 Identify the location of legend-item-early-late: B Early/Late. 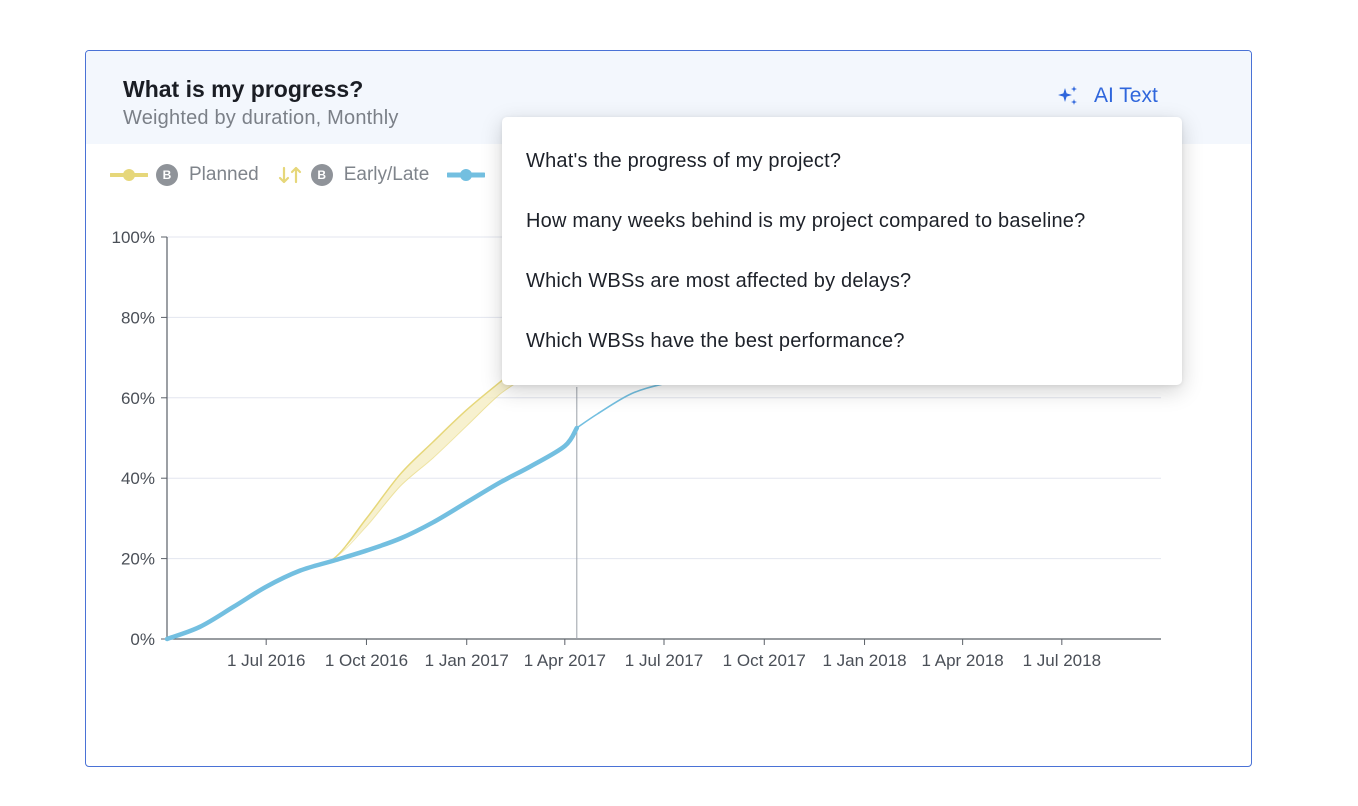
(353, 175).